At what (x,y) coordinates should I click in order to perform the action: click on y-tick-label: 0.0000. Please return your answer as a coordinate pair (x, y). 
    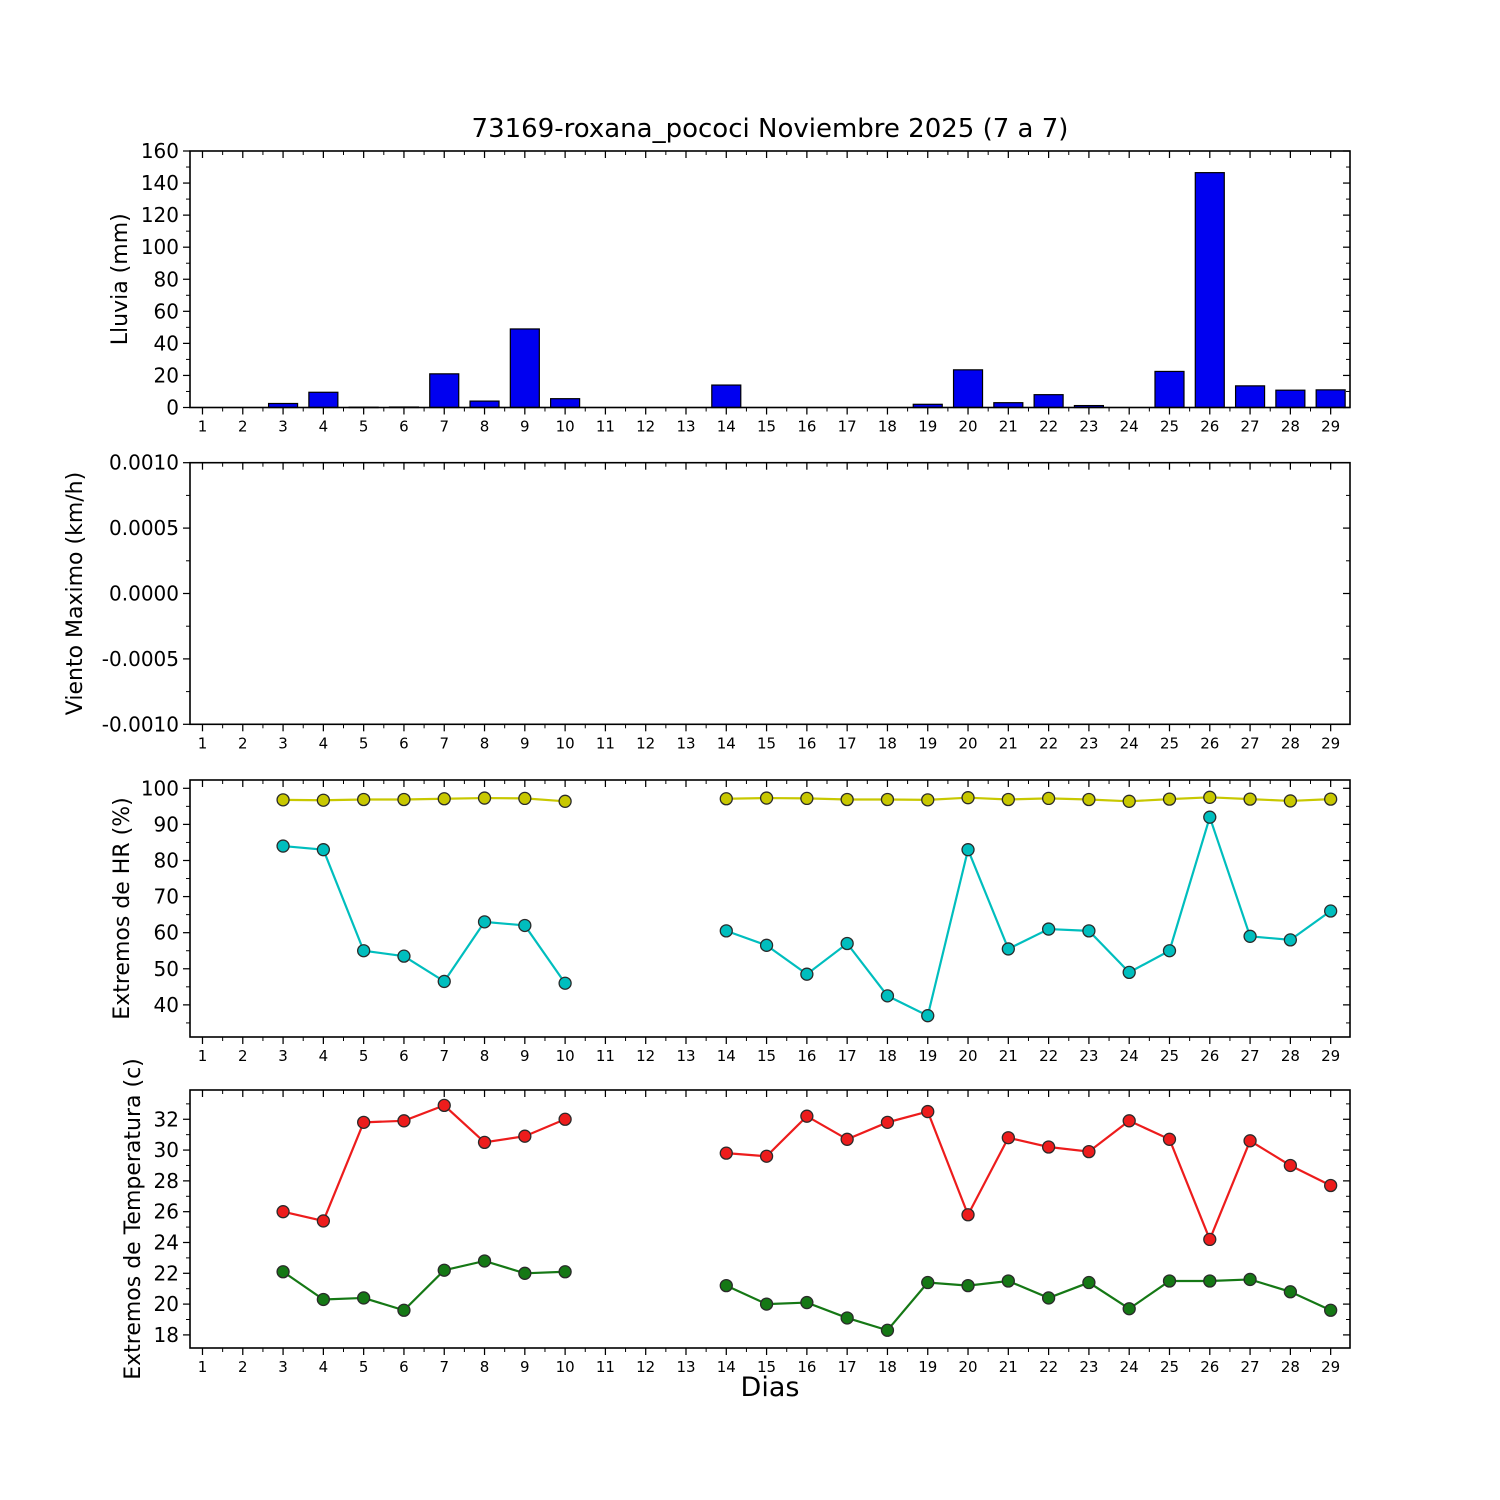
    Looking at the image, I should click on (144, 594).